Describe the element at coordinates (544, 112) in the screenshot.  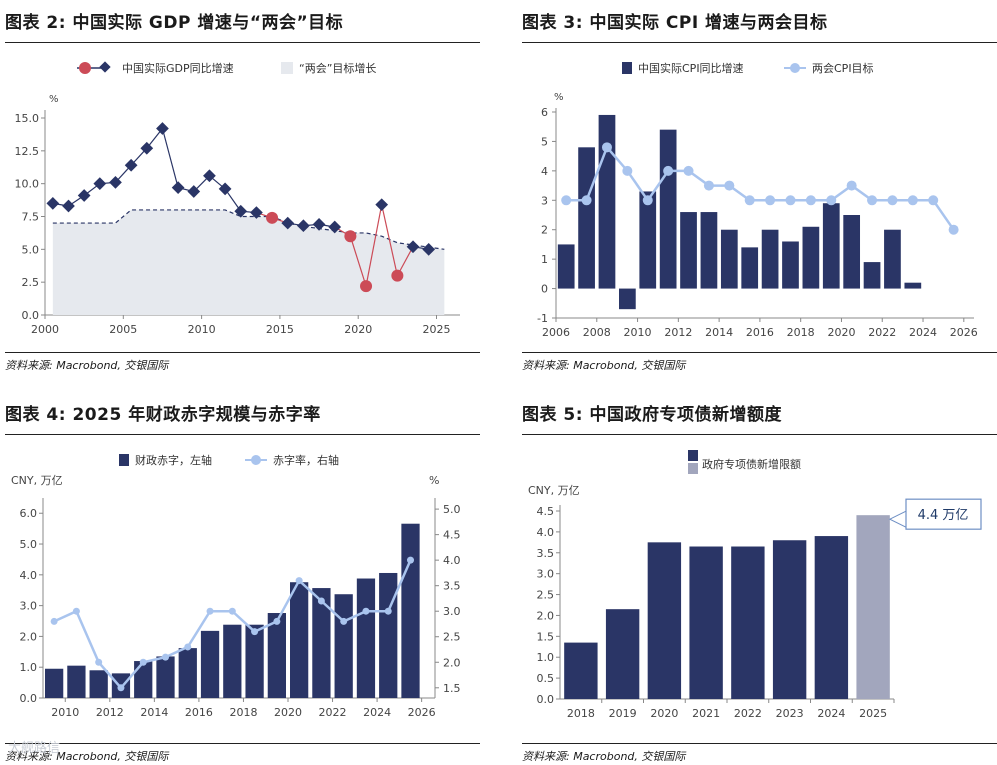
I see `y-tick-label: 6` at that location.